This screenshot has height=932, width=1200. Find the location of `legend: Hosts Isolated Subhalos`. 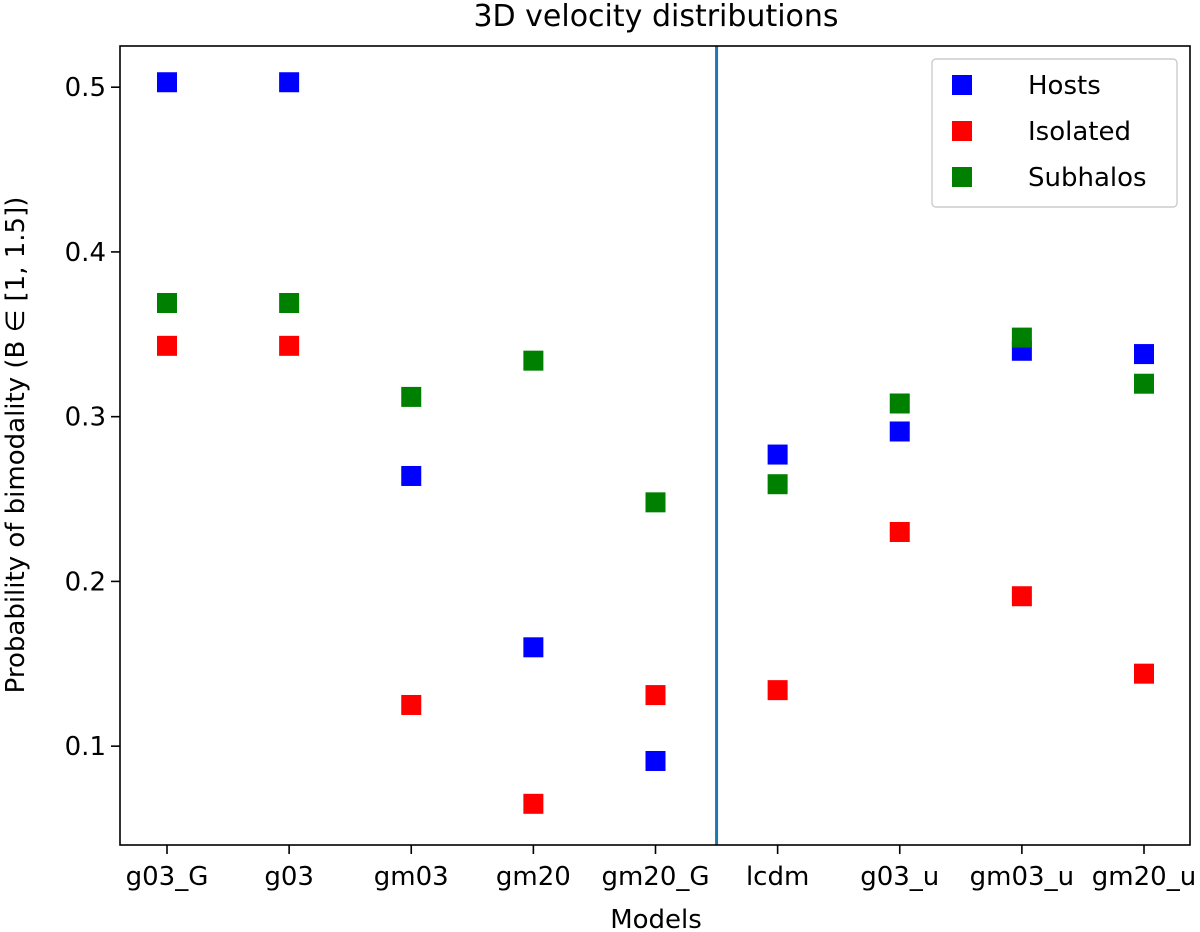

legend: Hosts Isolated Subhalos is located at coordinates (1054, 133).